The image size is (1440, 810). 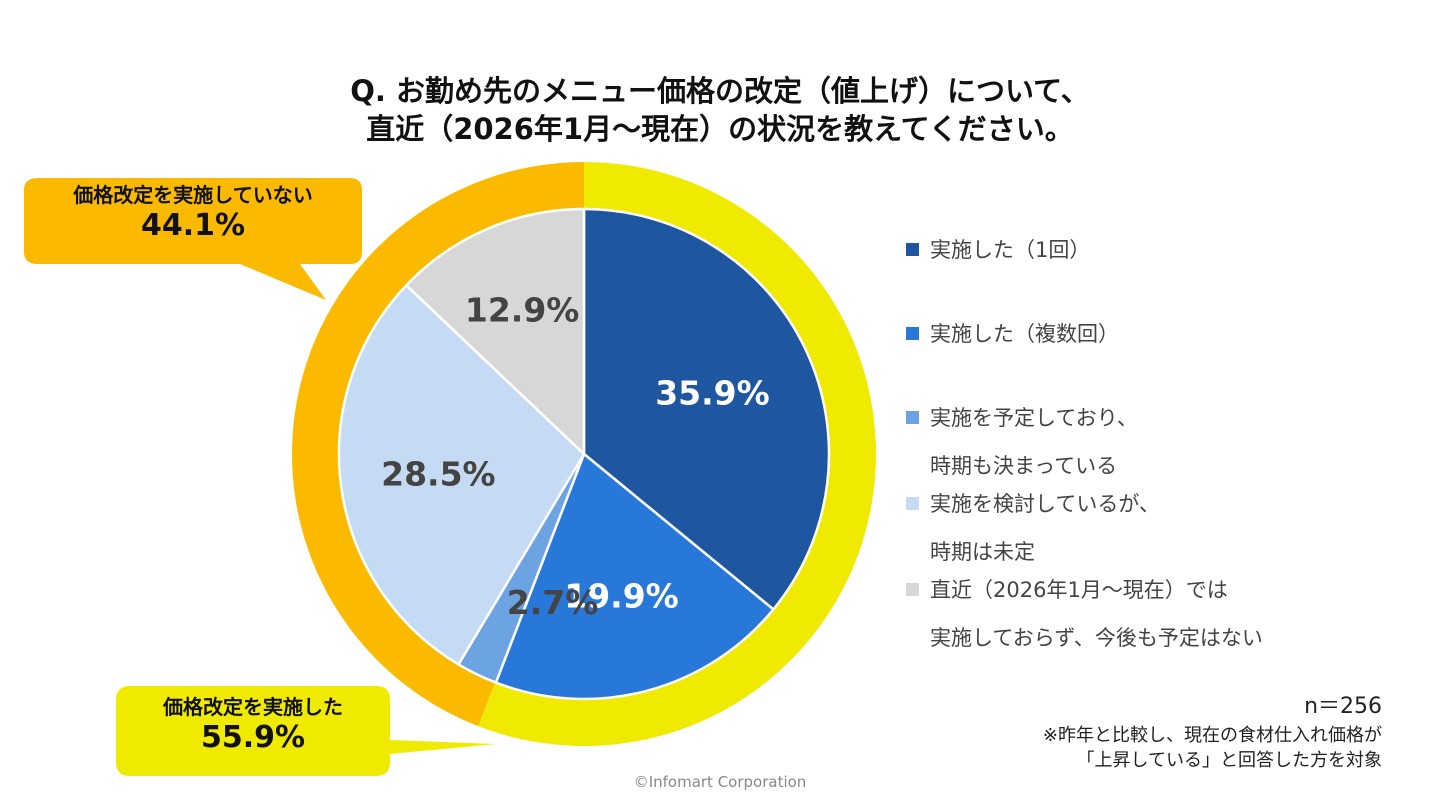 What do you see at coordinates (1212, 735) in the screenshot?
I see `note-line-1: ※昨年と比較し、現在の食材仕入れ価格が` at bounding box center [1212, 735].